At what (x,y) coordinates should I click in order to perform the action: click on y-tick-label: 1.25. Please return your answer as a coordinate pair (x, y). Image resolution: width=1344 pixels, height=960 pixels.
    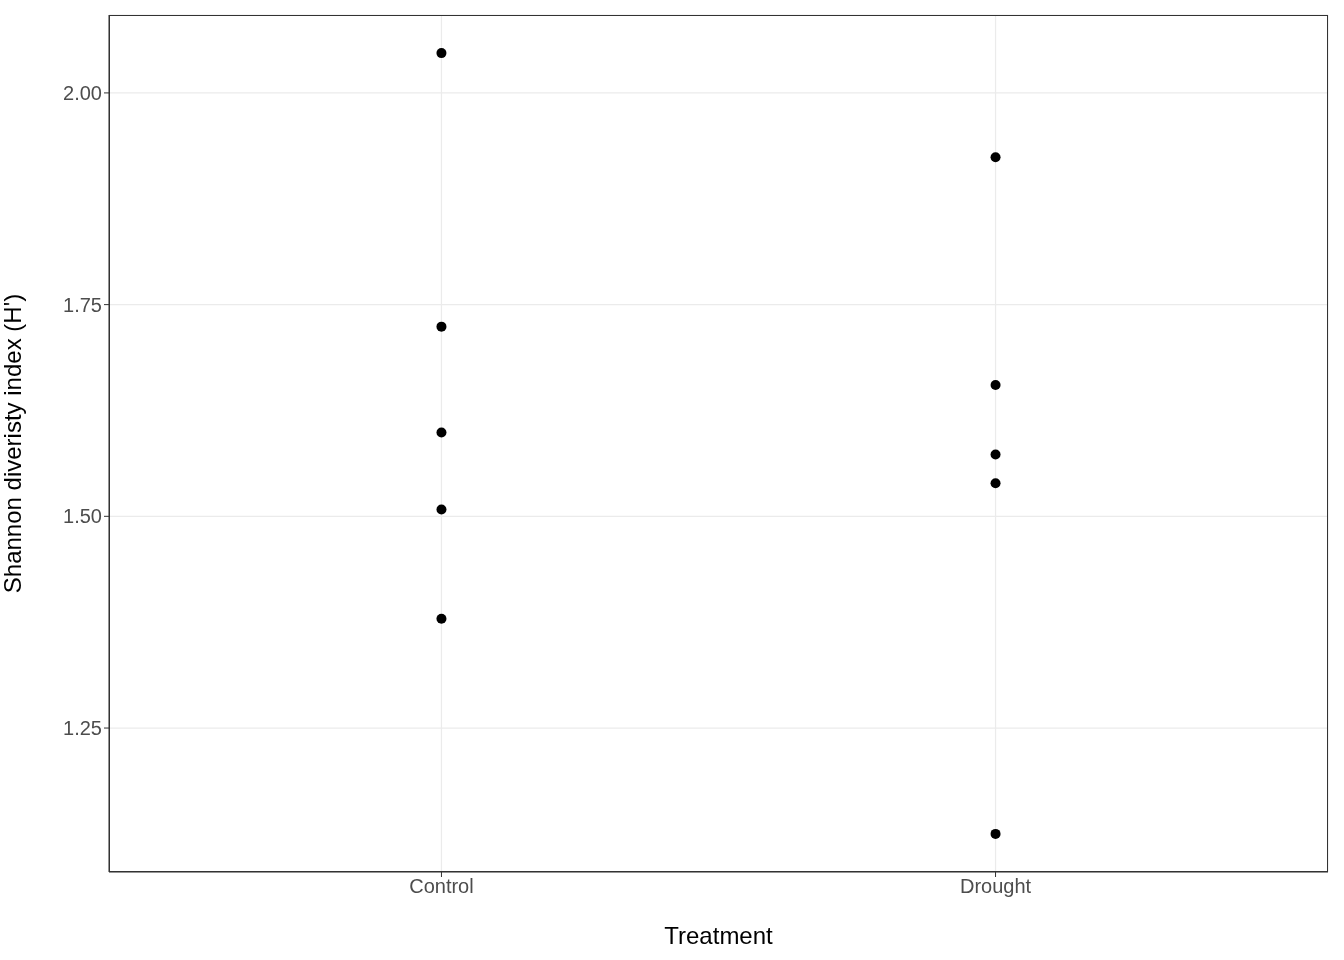
    Looking at the image, I should click on (82, 728).